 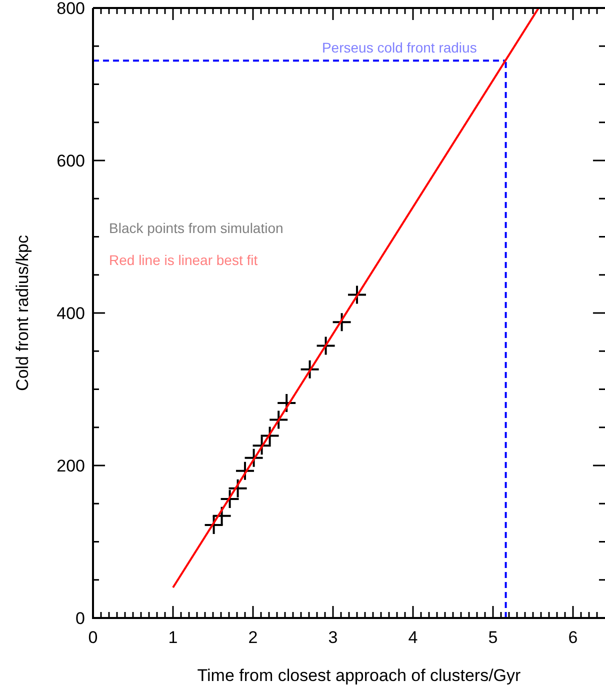 I want to click on y-tick-label: 200, so click(x=70, y=466).